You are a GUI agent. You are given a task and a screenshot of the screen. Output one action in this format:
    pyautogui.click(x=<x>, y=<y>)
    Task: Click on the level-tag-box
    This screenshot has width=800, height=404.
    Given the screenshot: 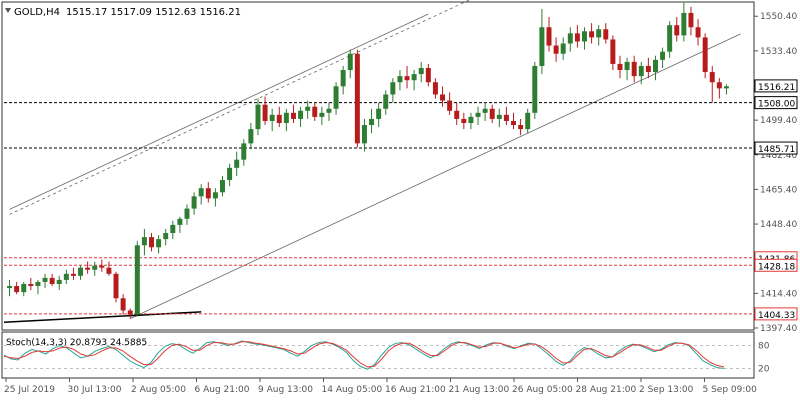 What is the action you would take?
    pyautogui.click(x=776, y=103)
    